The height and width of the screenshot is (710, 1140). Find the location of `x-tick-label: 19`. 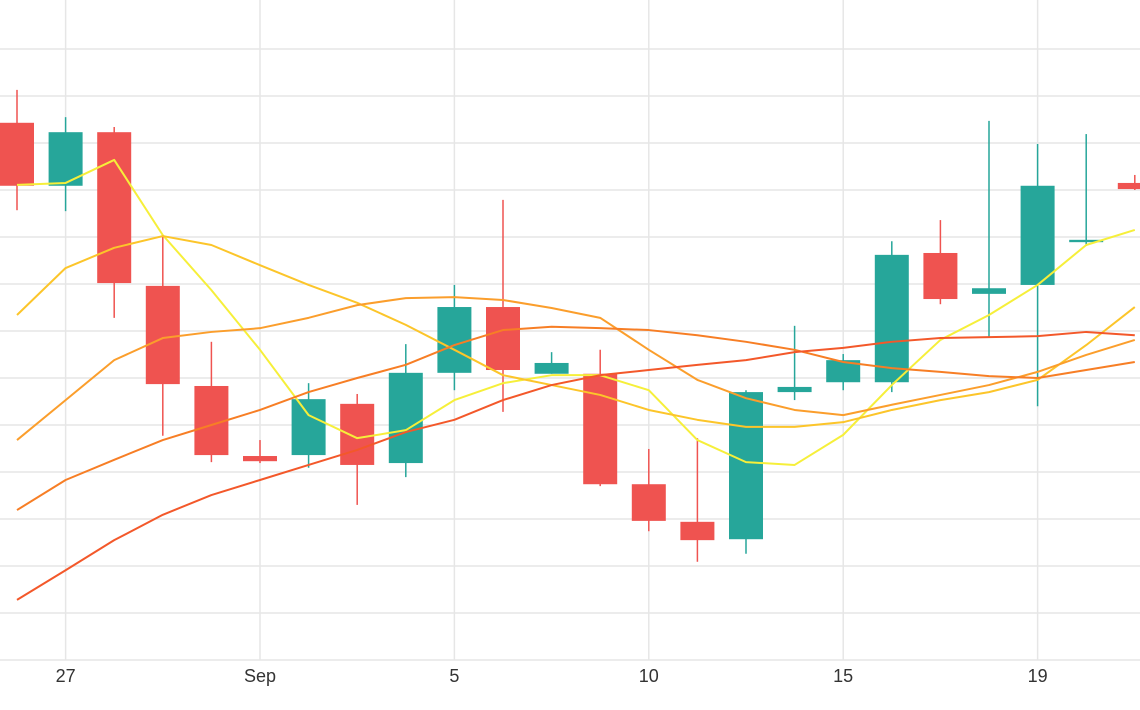

x-tick-label: 19 is located at coordinates (1038, 676).